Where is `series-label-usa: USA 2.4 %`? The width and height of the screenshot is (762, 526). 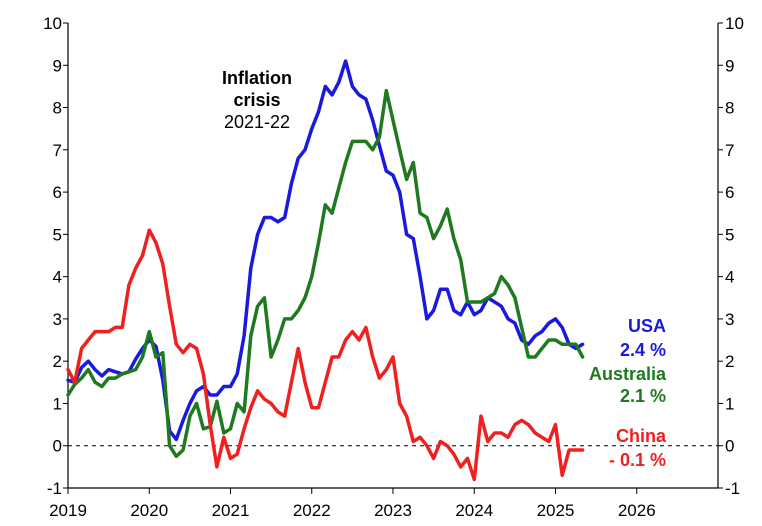
series-label-usa: USA 2.4 % is located at coordinates (643, 338).